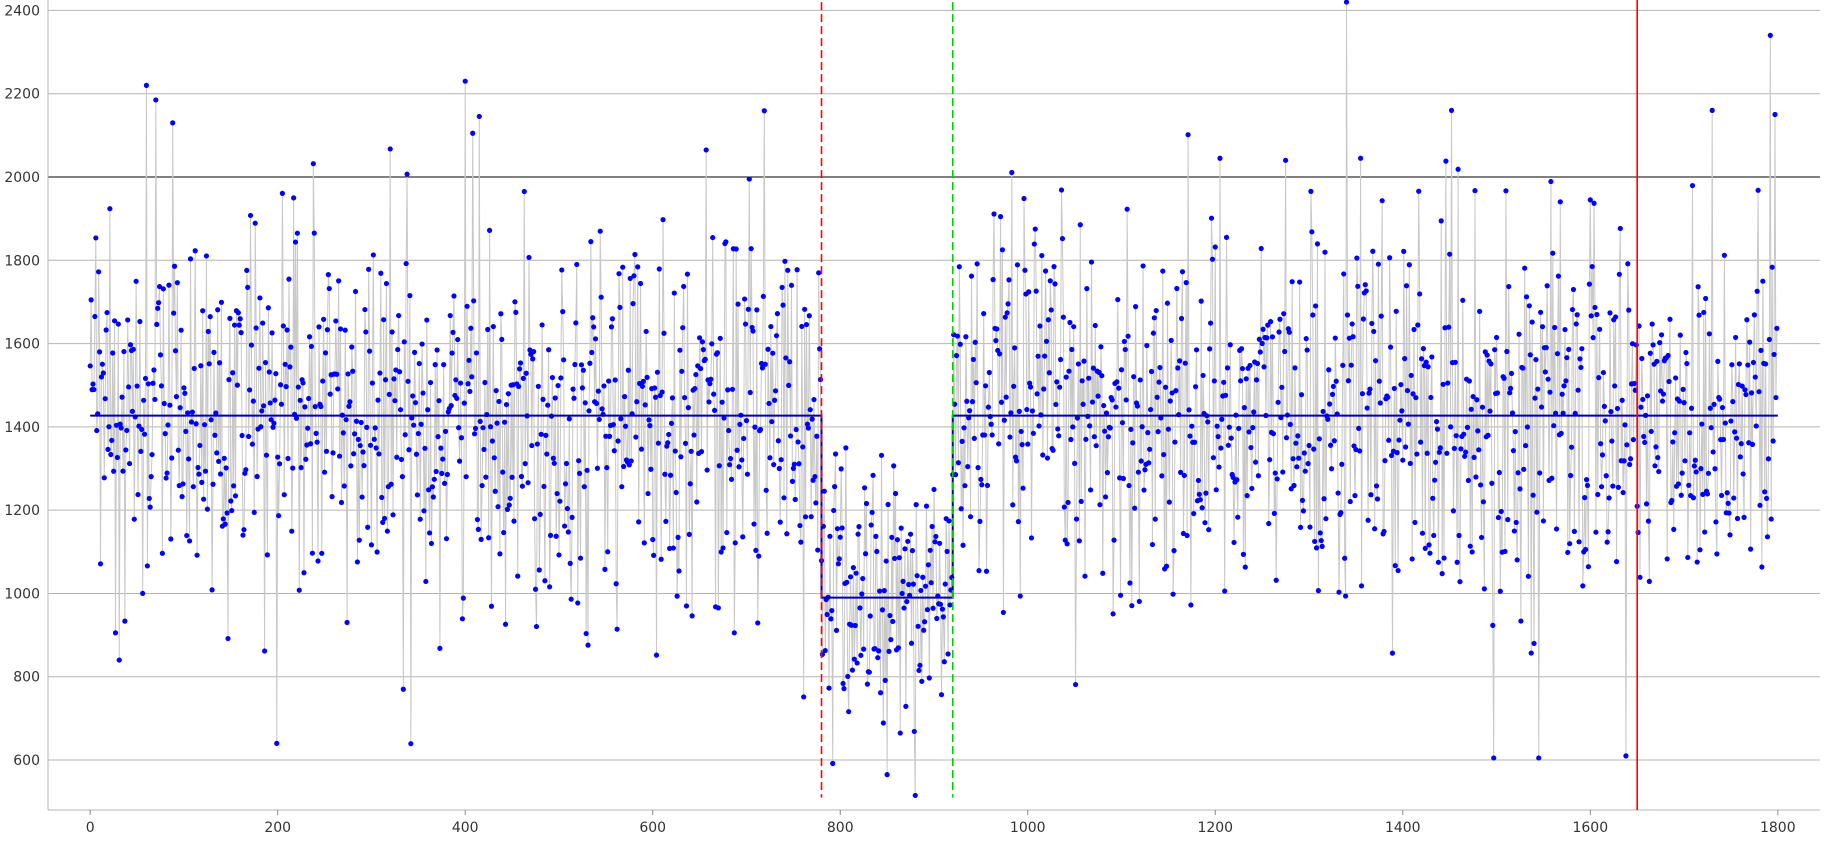  Describe the element at coordinates (22, 594) in the screenshot. I see `y-tick-label: 1000` at that location.